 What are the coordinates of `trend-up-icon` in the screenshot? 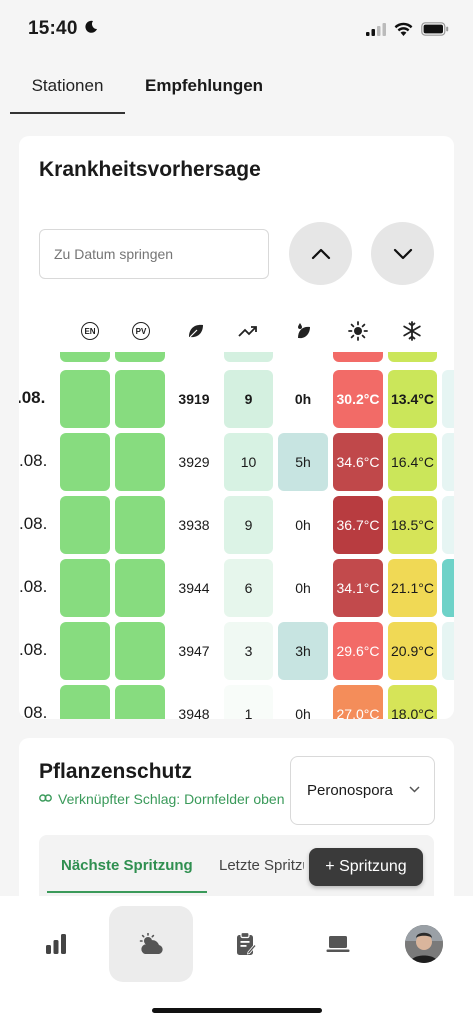 It's located at (248, 331).